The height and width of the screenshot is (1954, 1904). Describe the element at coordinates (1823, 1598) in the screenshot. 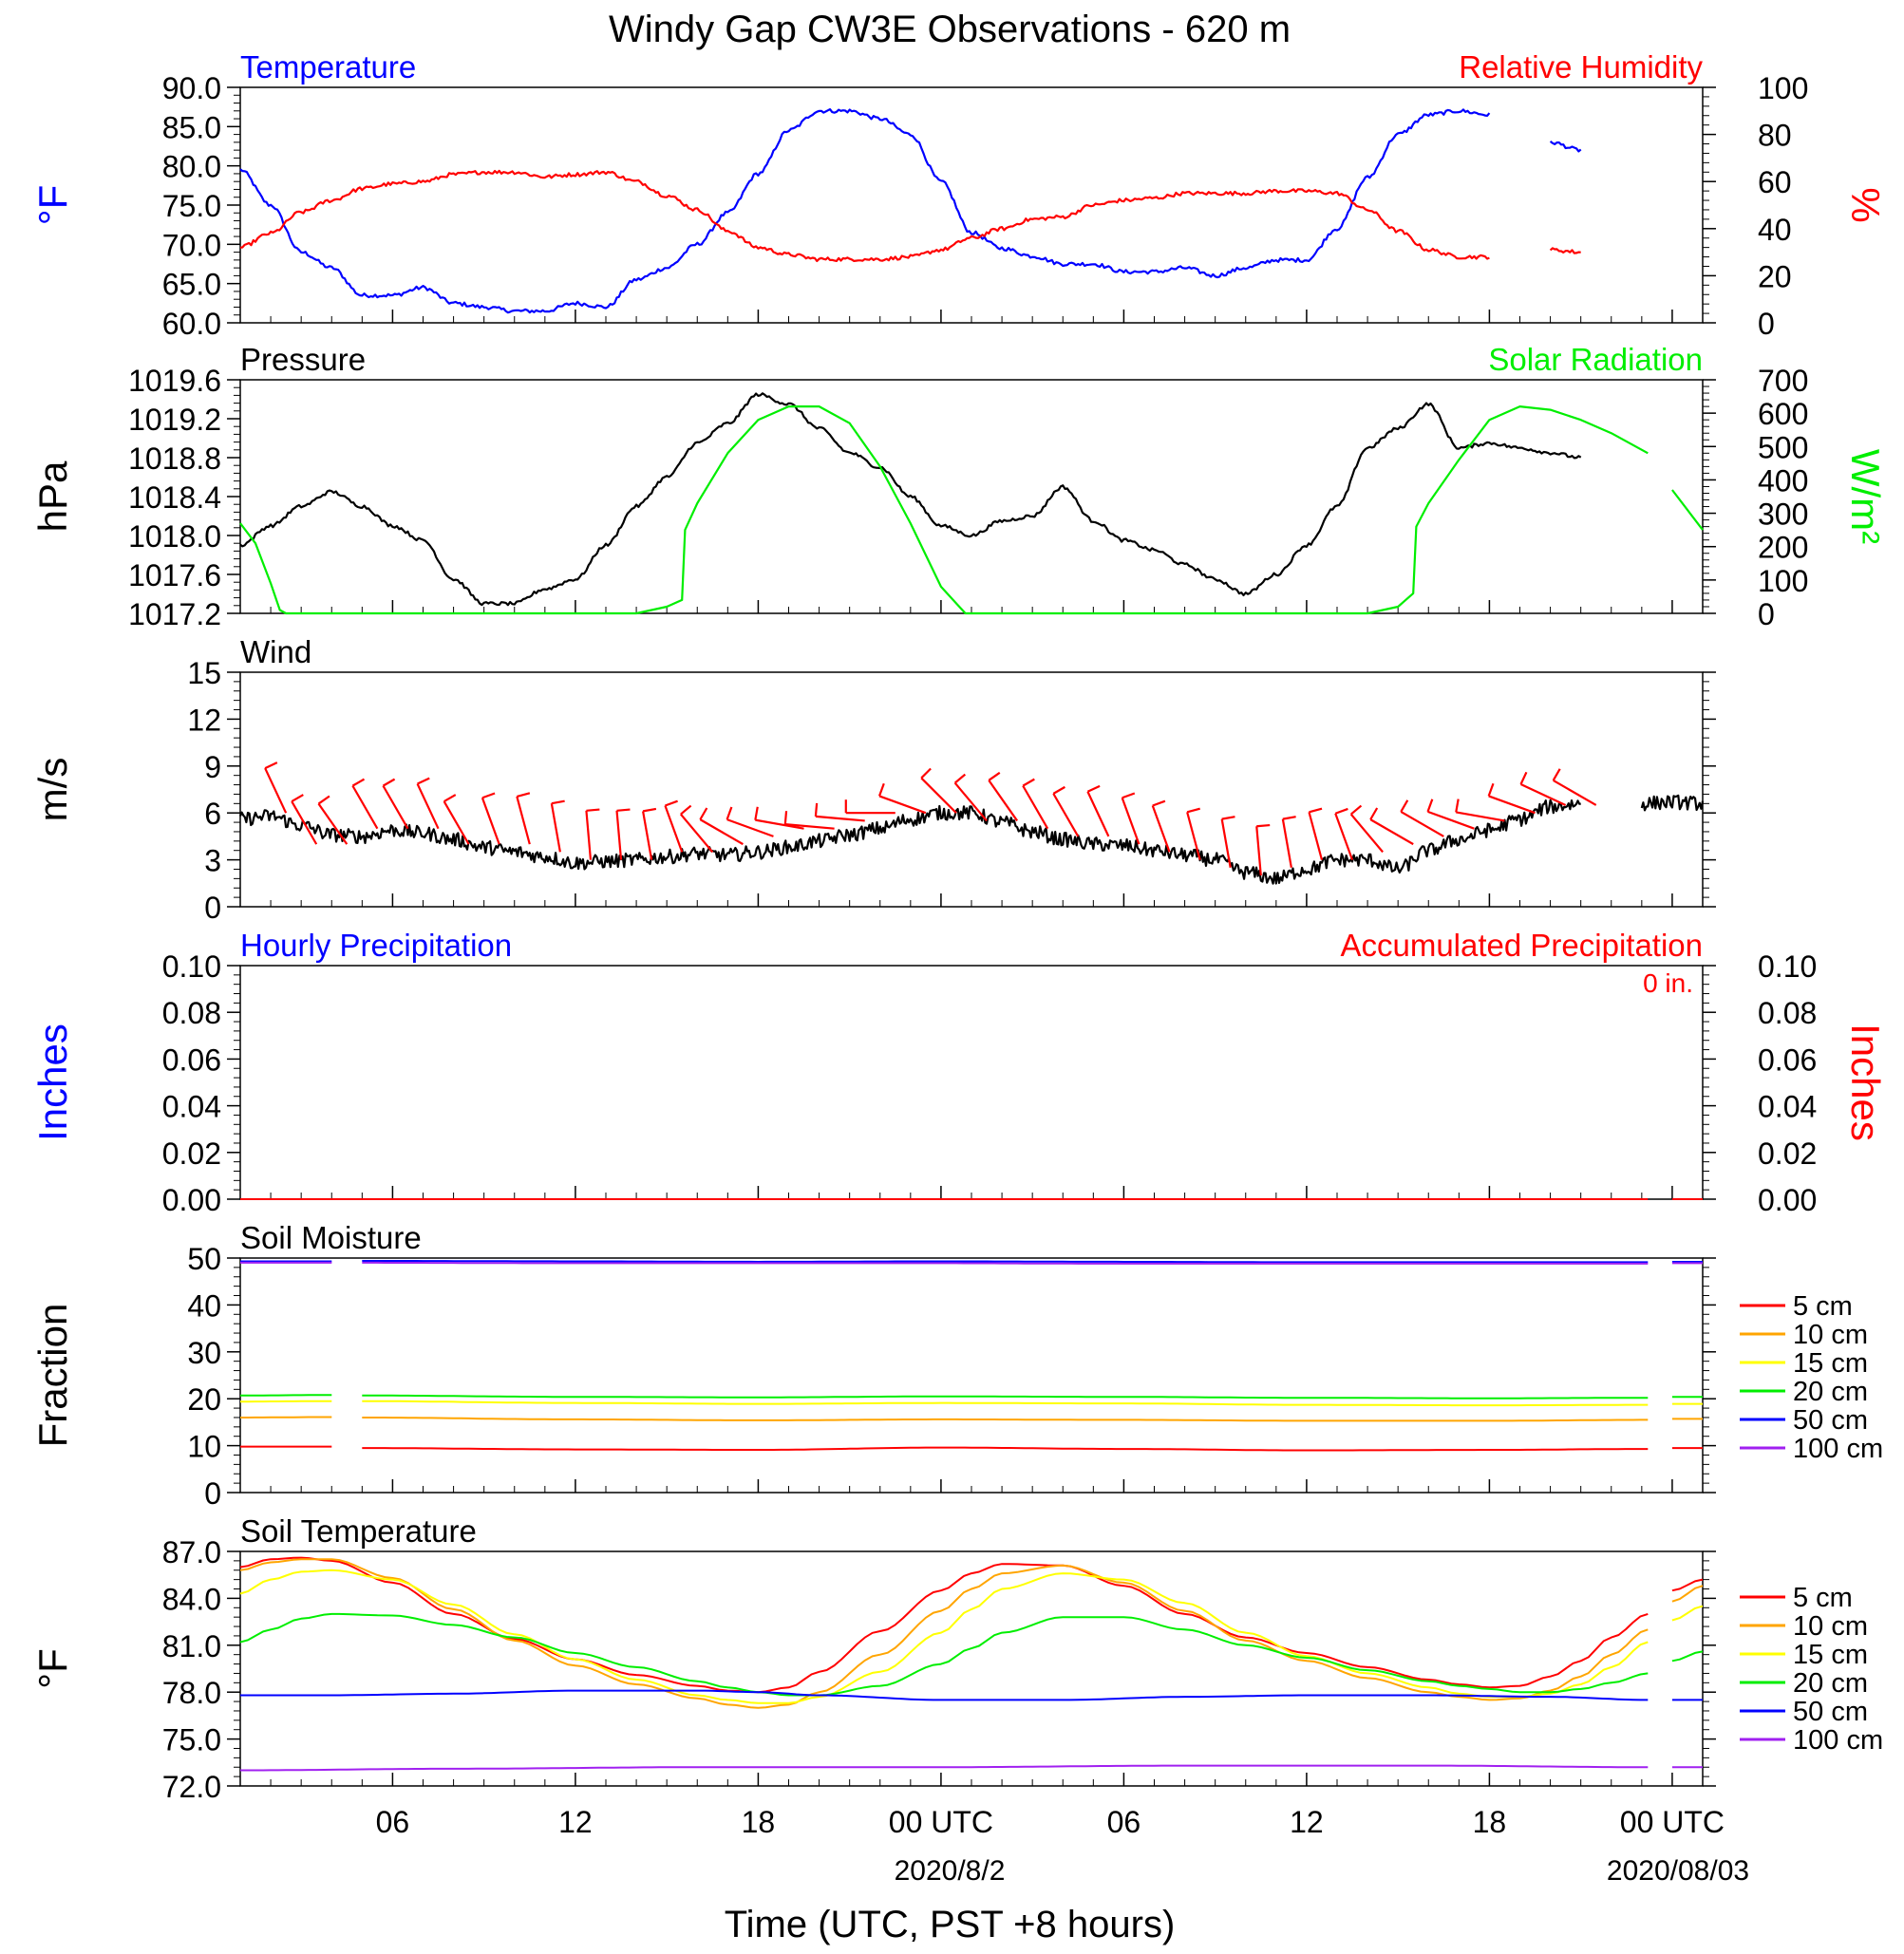

I see `legend-label: 5 cm` at that location.